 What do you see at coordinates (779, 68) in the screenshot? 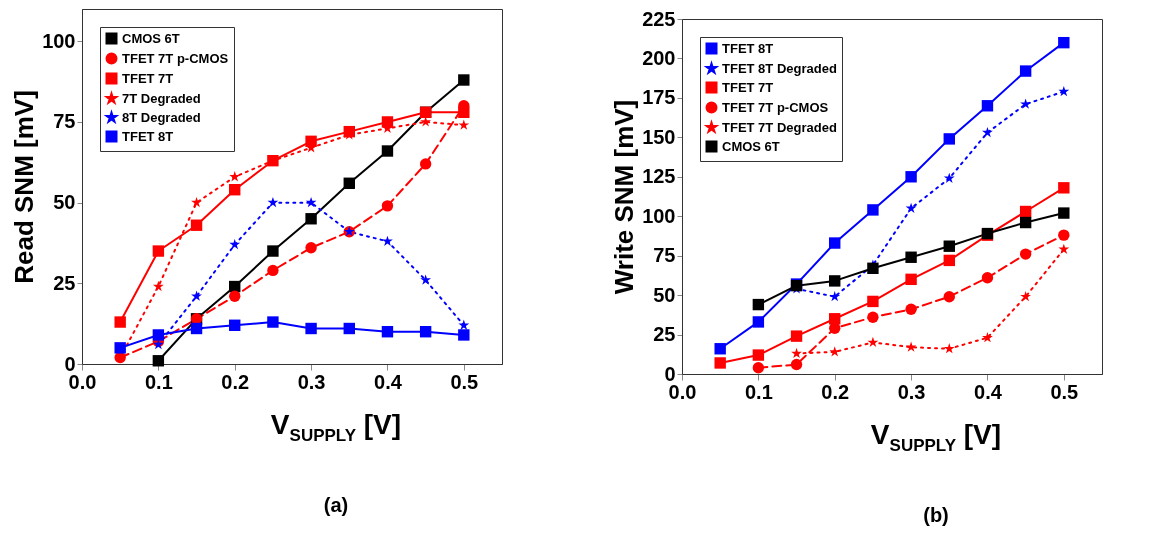
I see `legend-label: TFET 8T Degraded` at bounding box center [779, 68].